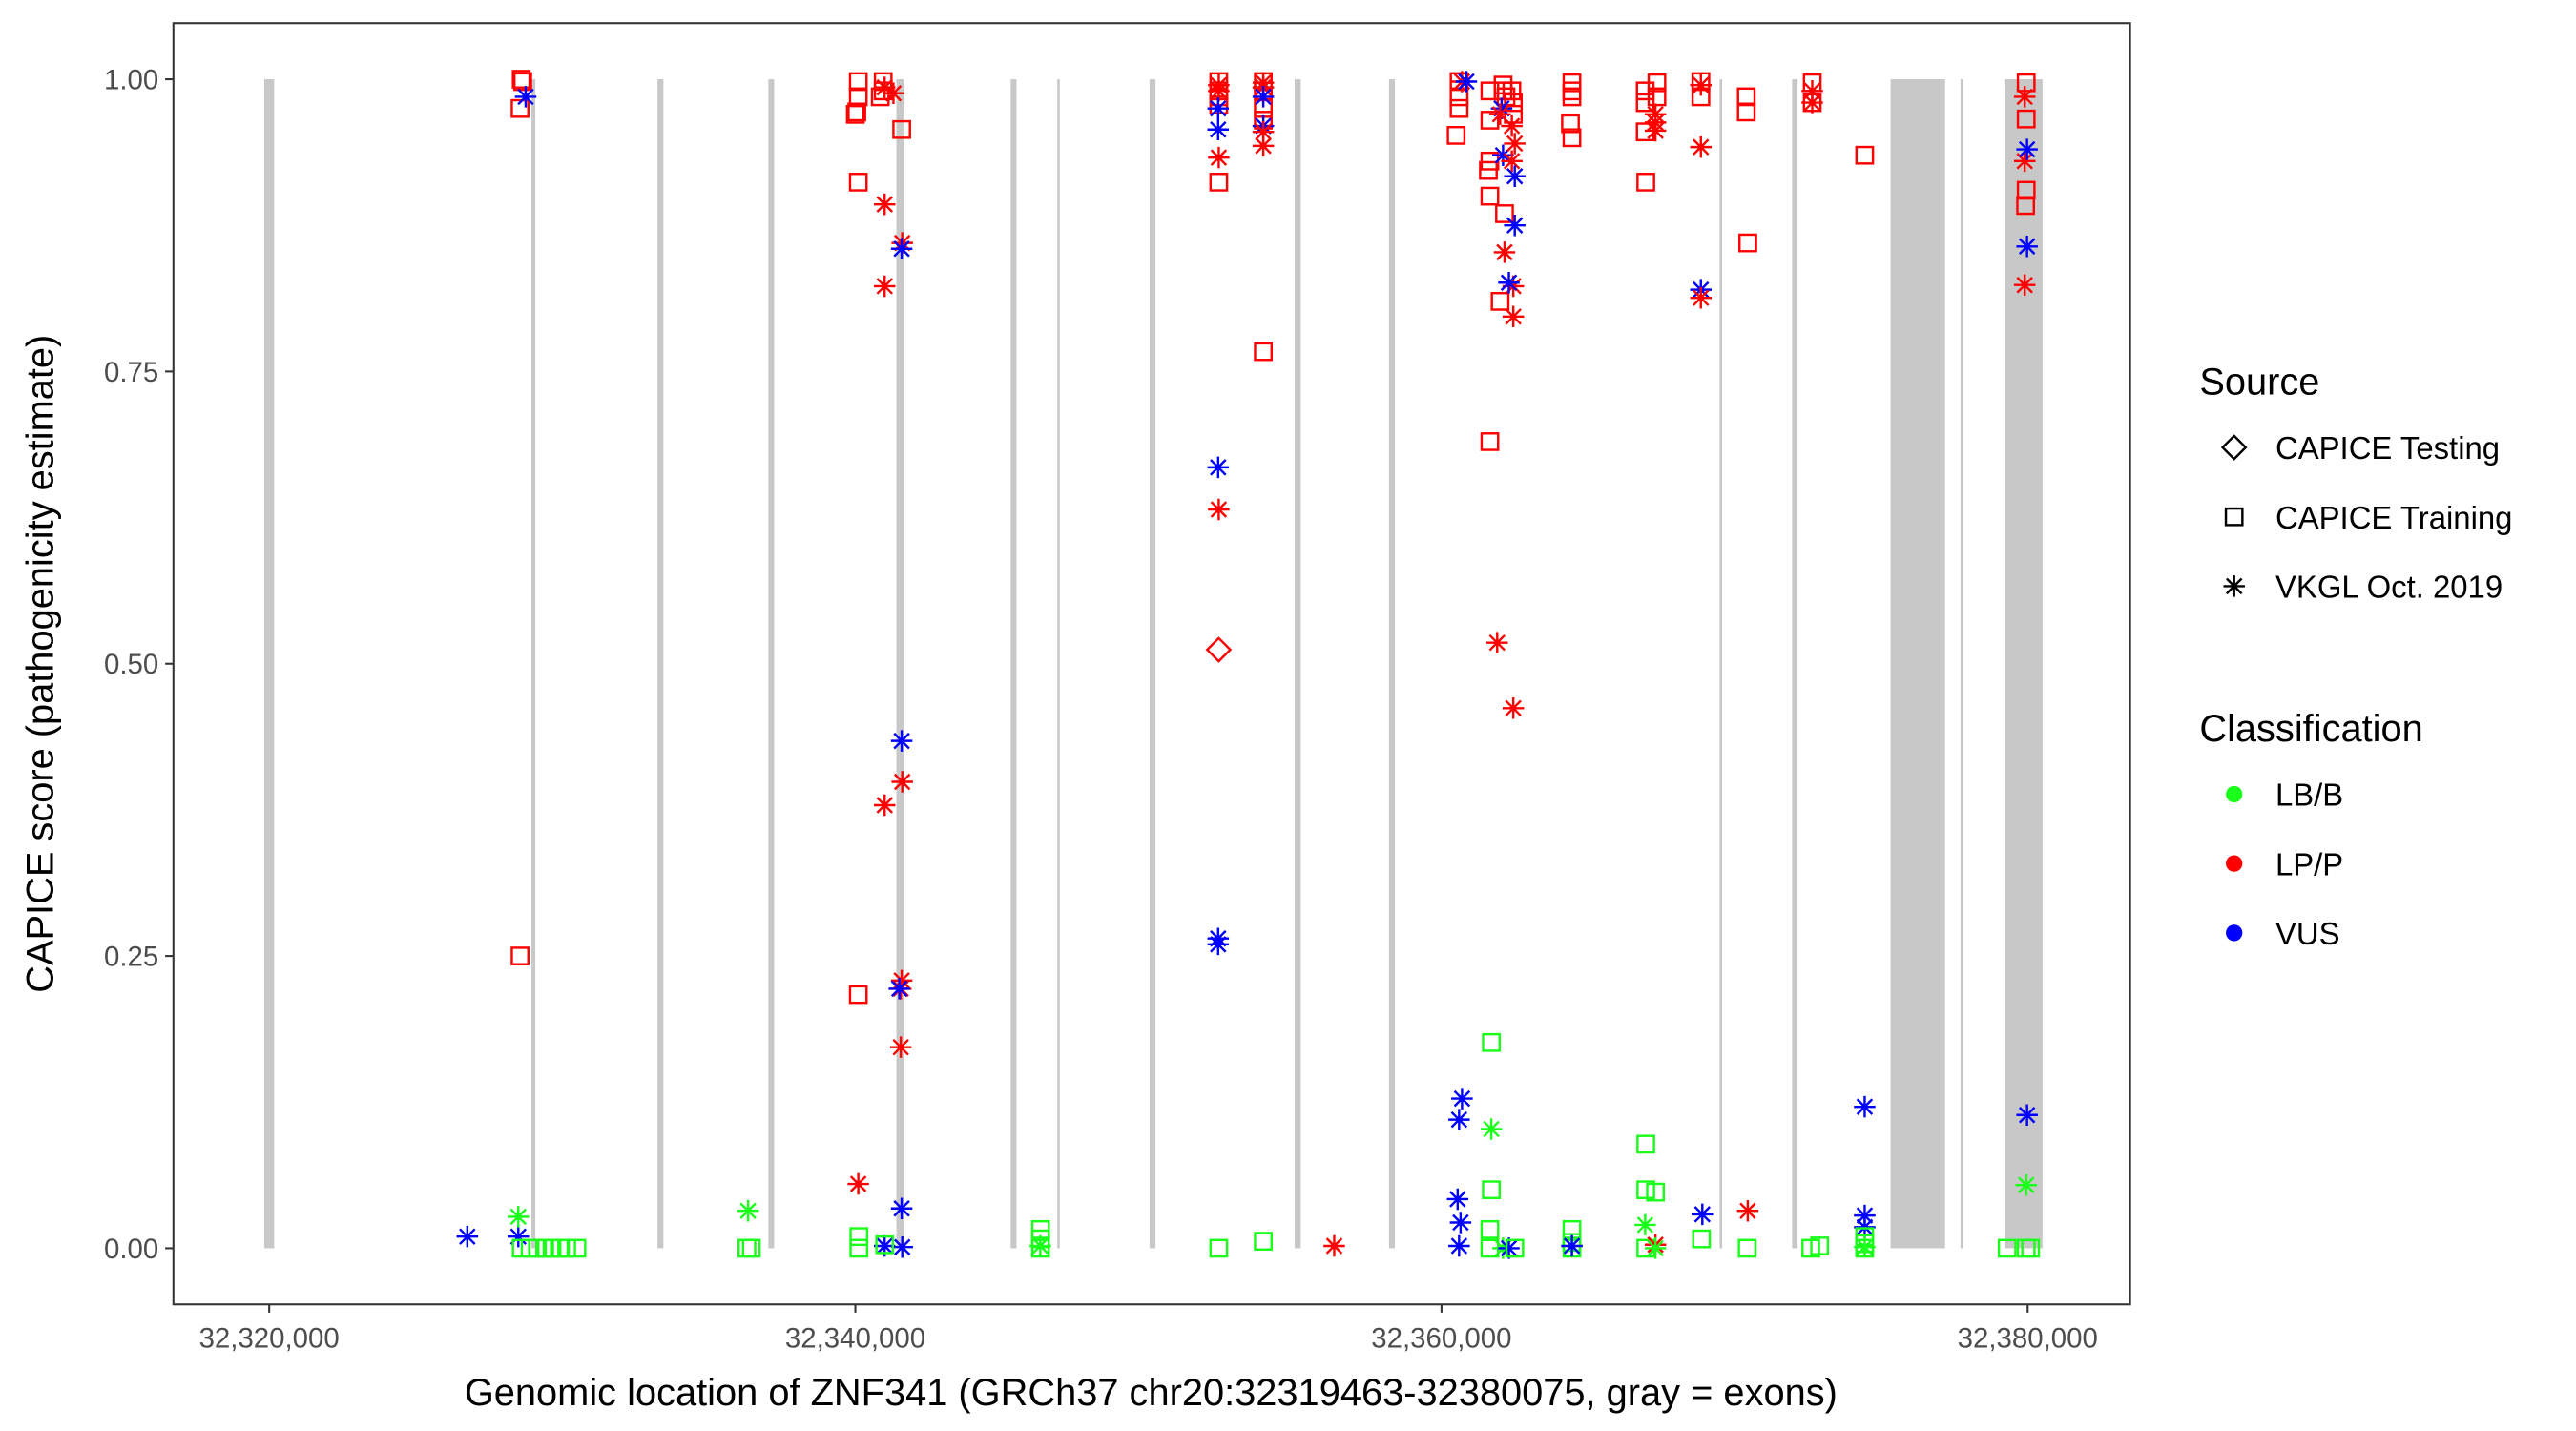 The width and height of the screenshot is (2576, 1431). I want to click on legend-source-title: Source, so click(2259, 383).